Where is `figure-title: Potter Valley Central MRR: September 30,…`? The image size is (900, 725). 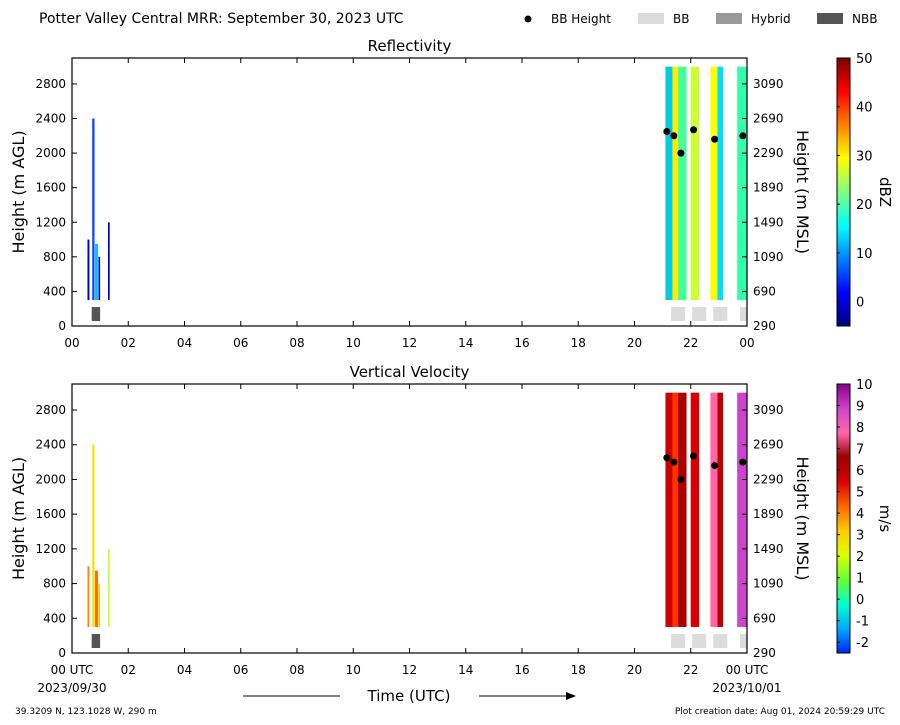 figure-title: Potter Valley Central MRR: September 30,… is located at coordinates (221, 19).